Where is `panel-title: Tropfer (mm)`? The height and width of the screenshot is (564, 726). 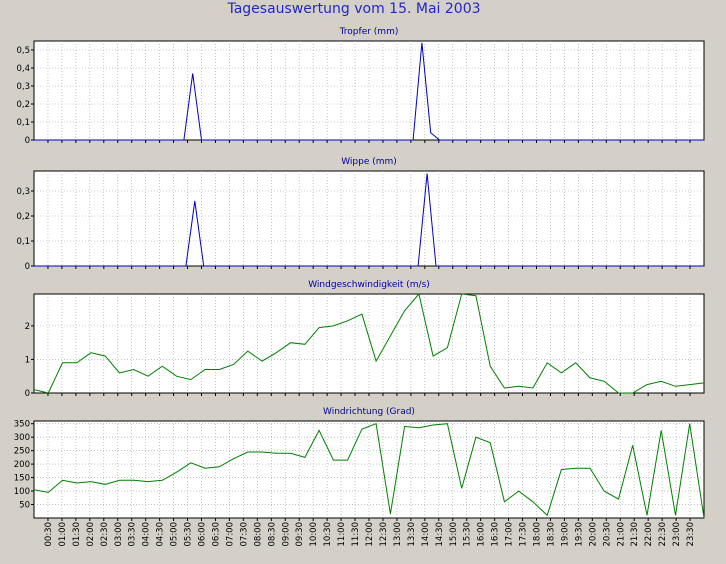 panel-title: Tropfer (mm) is located at coordinates (369, 32).